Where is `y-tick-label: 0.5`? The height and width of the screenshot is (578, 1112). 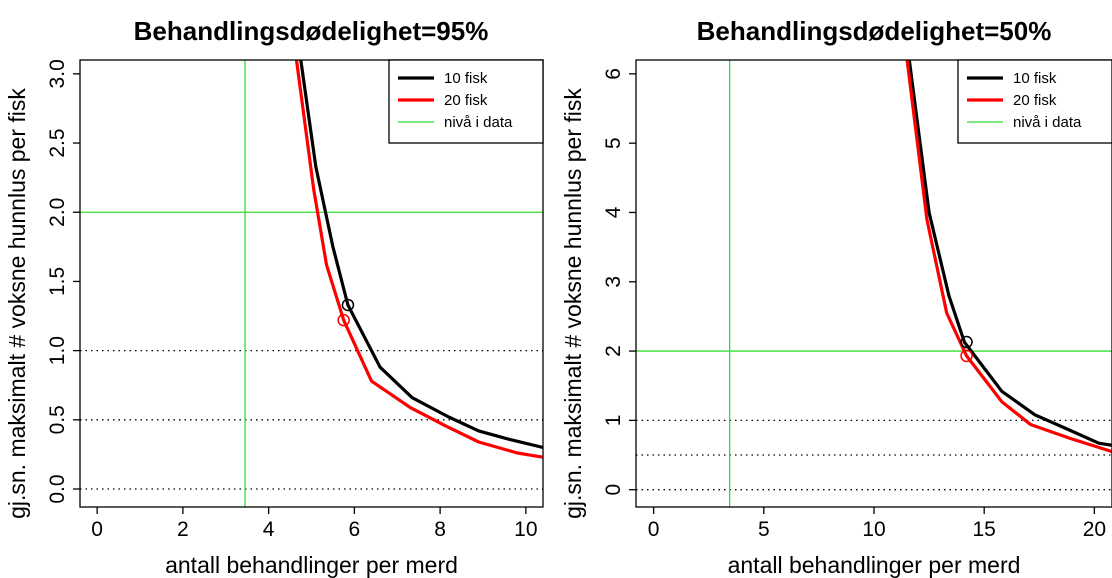
y-tick-label: 0.5 is located at coordinates (57, 419).